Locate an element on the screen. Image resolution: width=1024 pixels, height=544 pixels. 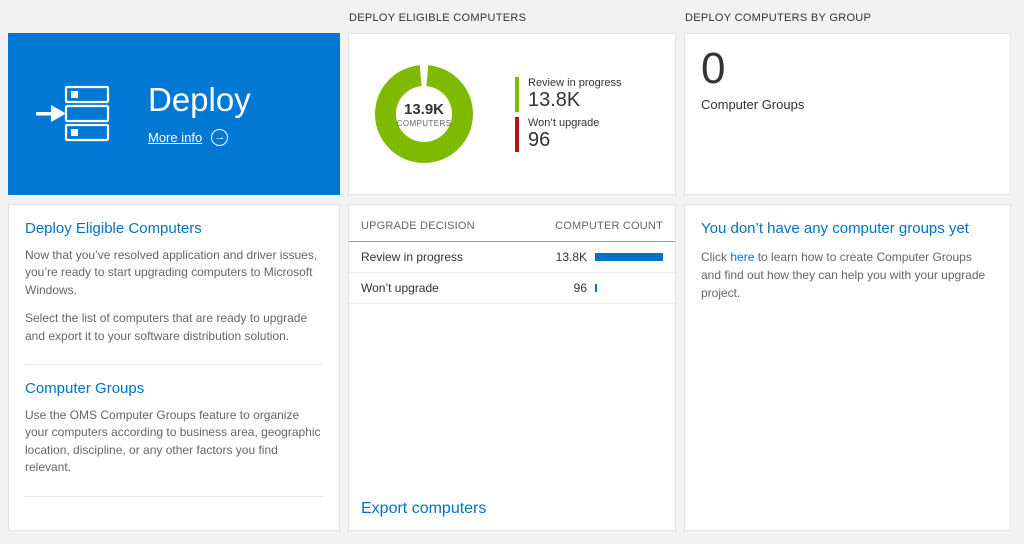
legend-item: Review in progress 13.8K is located at coordinates (568, 94).